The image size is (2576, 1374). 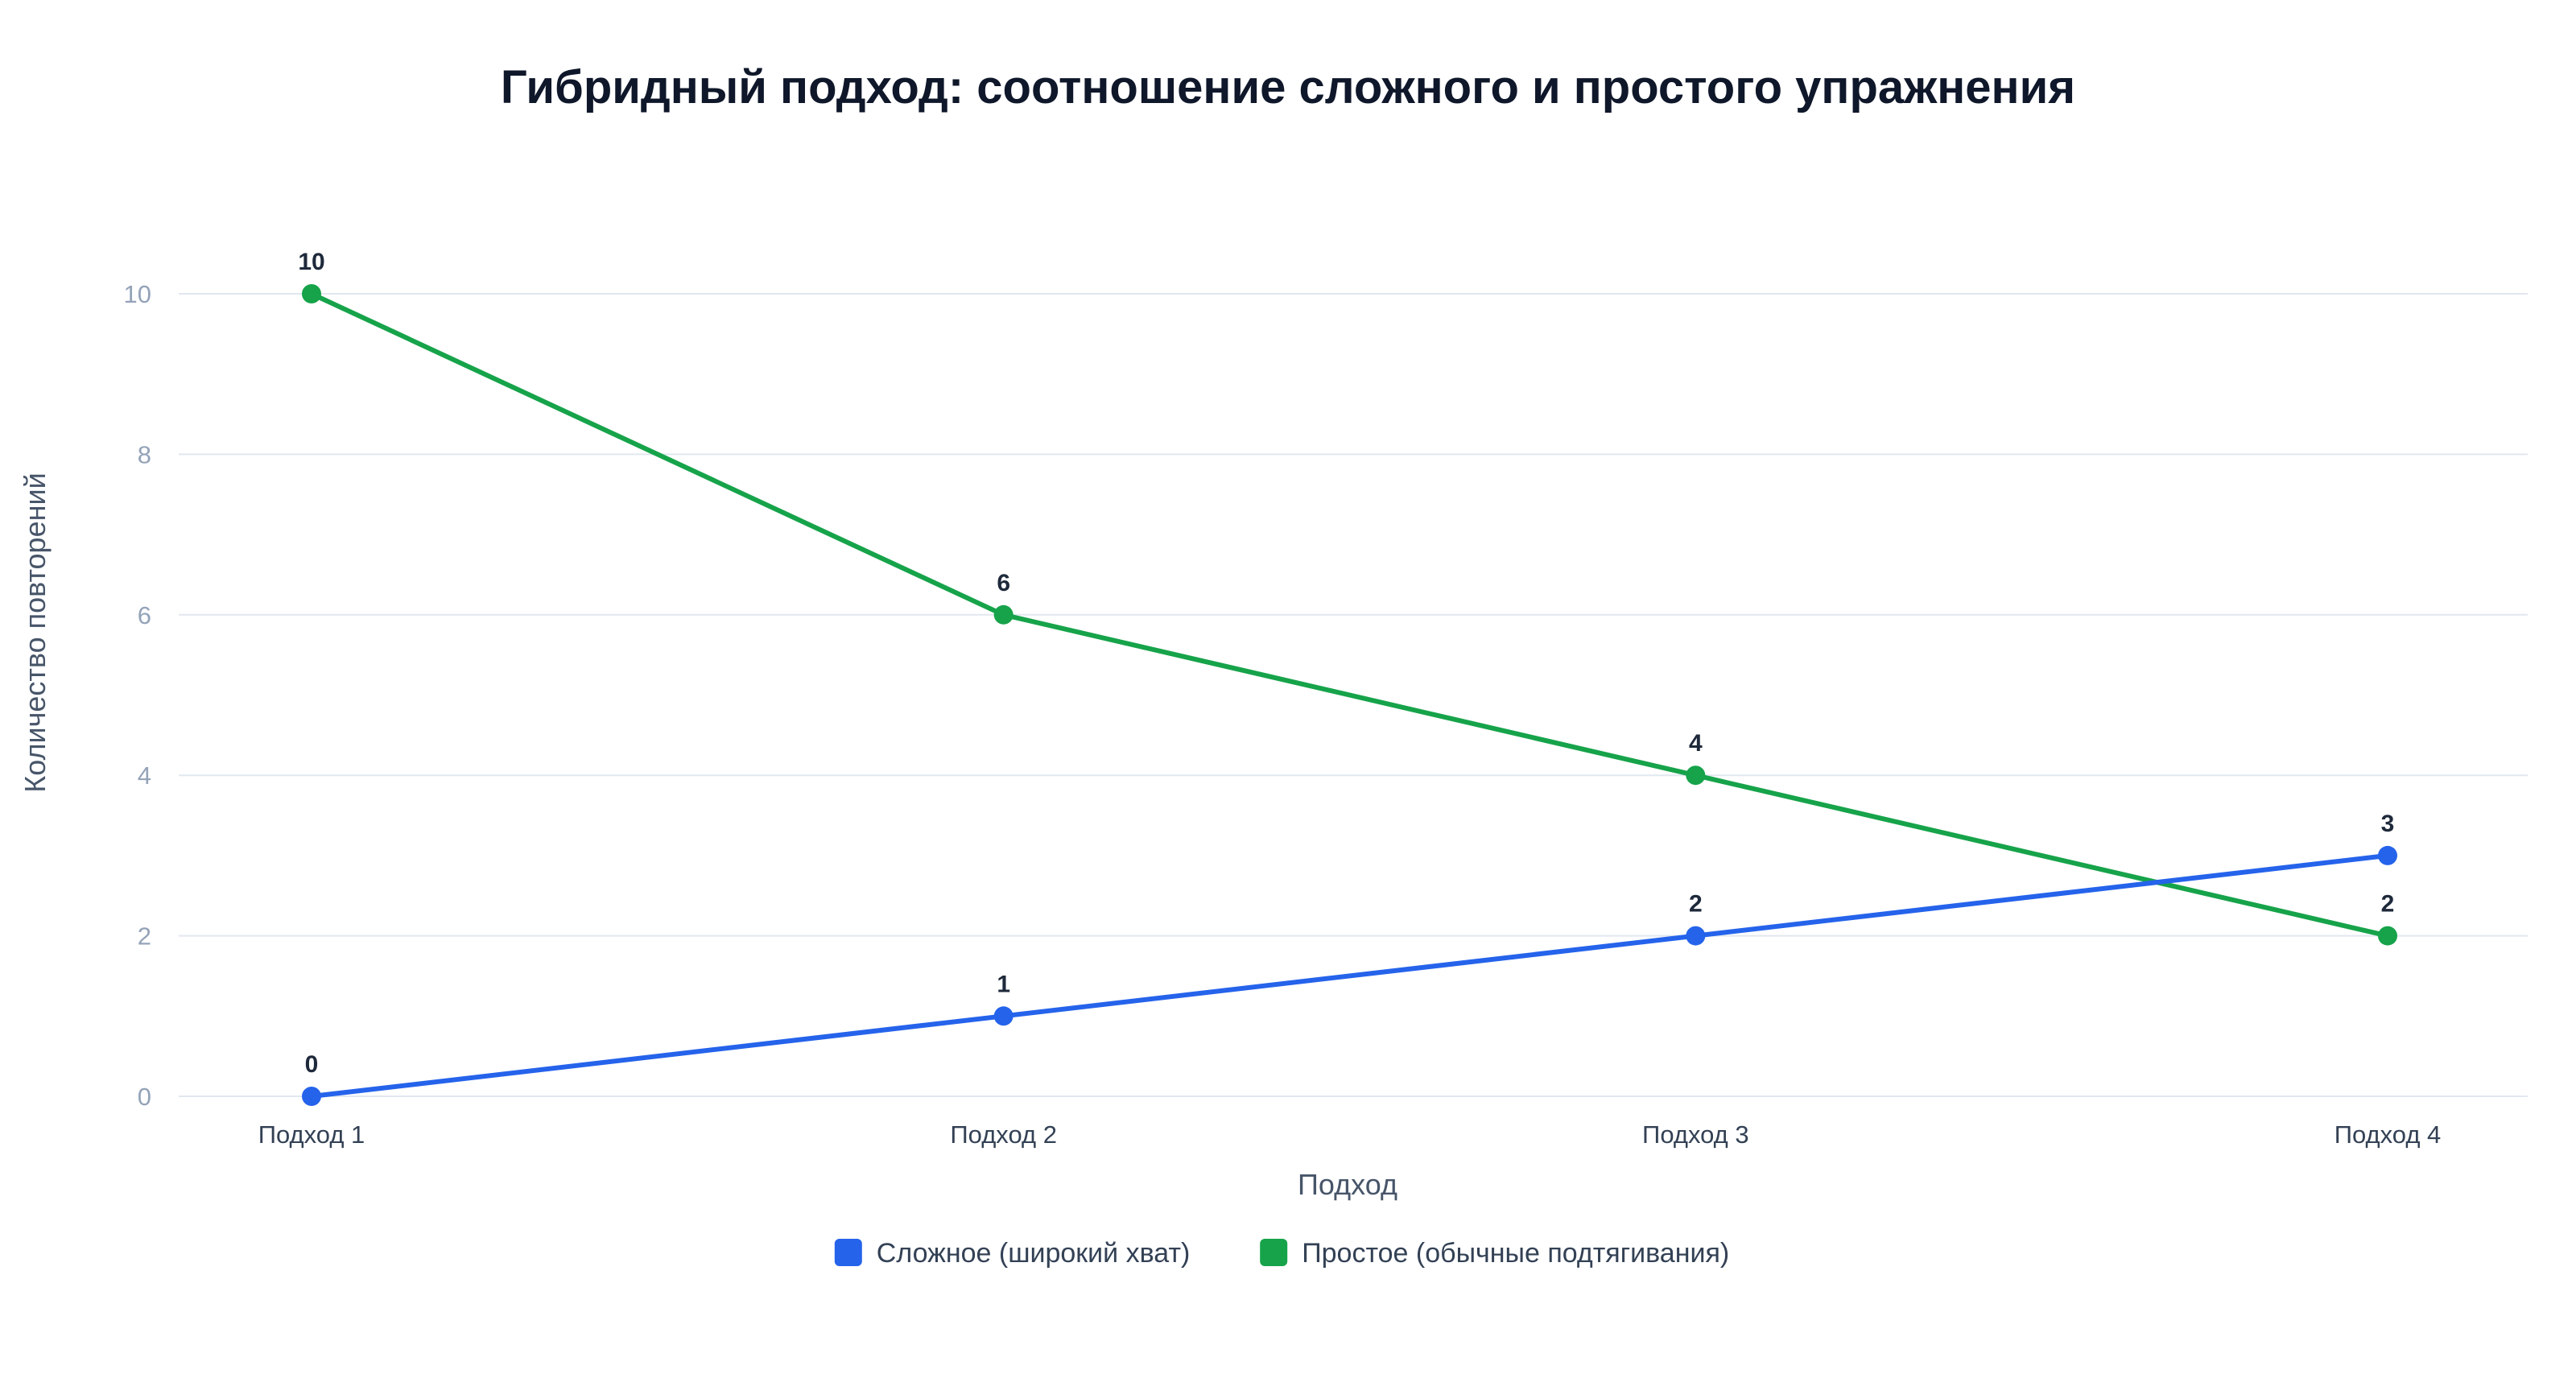 What do you see at coordinates (311, 1134) in the screenshot?
I see `x-tick-label: Подход 1` at bounding box center [311, 1134].